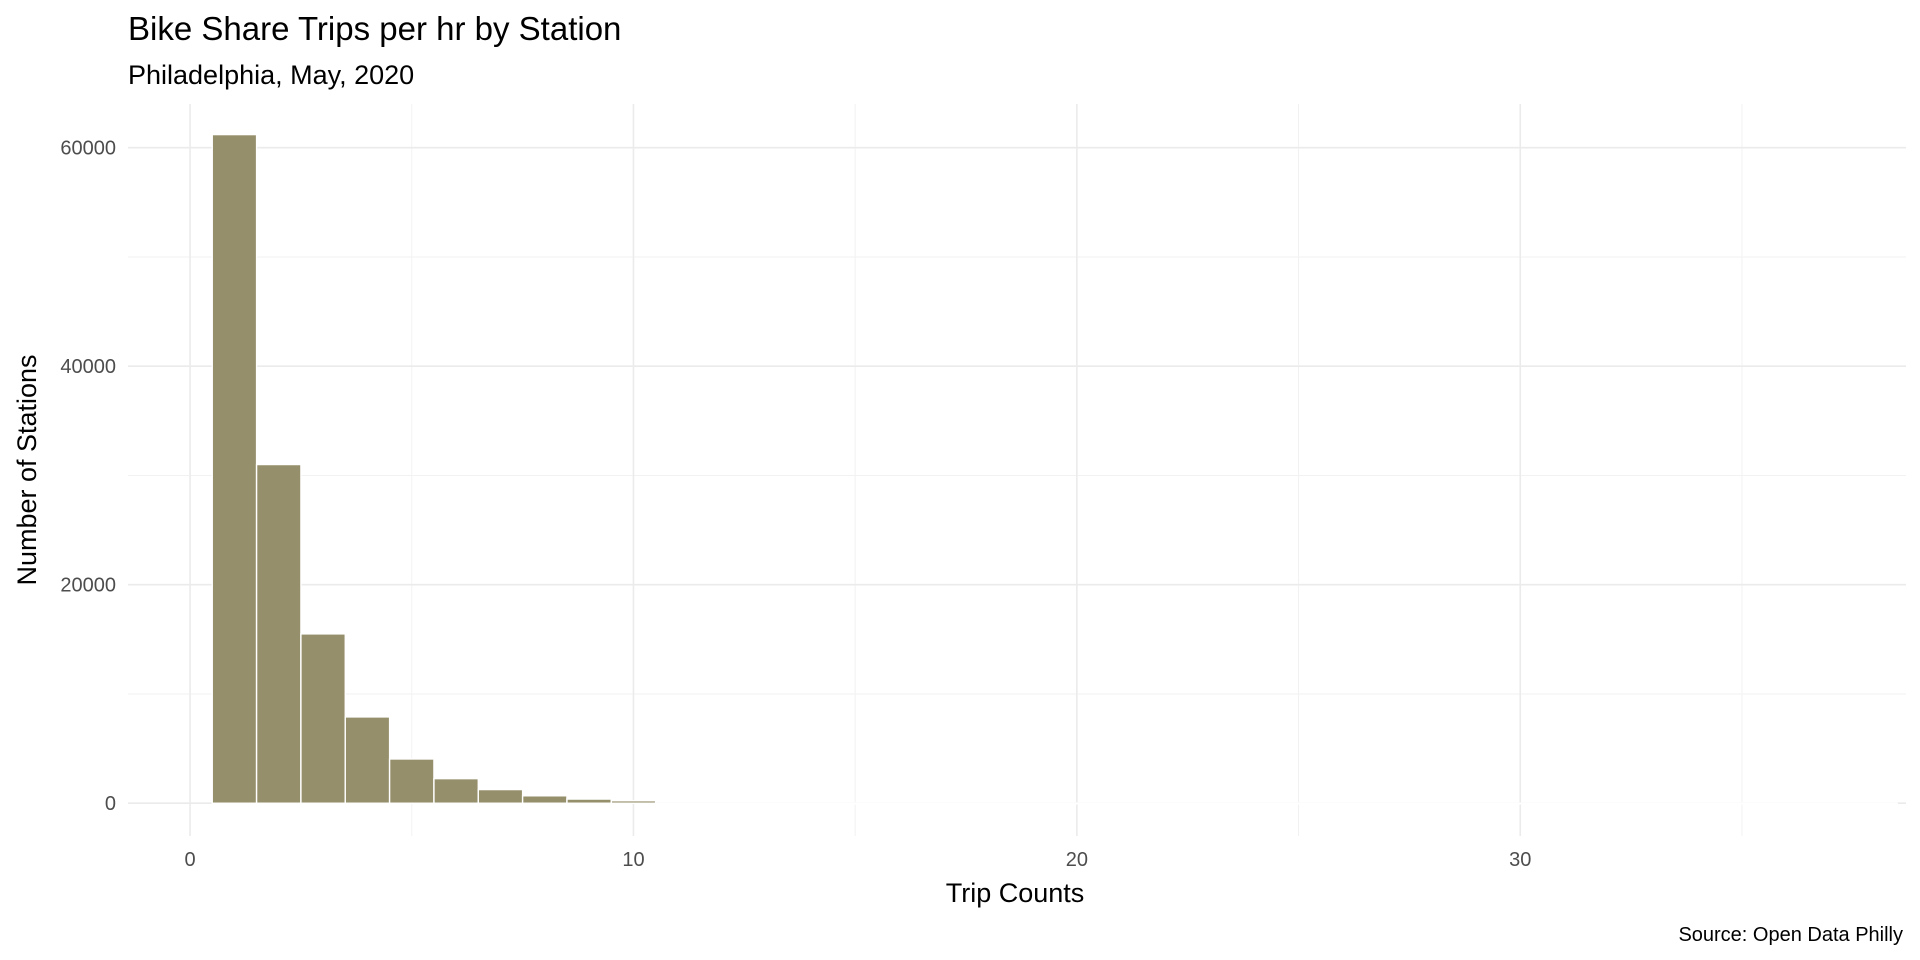  What do you see at coordinates (1790, 935) in the screenshot?
I see `chart-caption: Source: Open Data Philly` at bounding box center [1790, 935].